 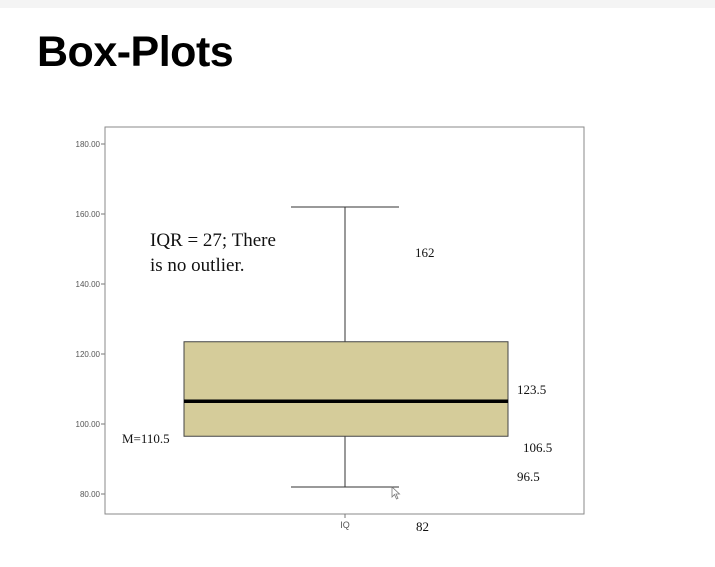 I want to click on median-value-label: 106.5, so click(x=538, y=447).